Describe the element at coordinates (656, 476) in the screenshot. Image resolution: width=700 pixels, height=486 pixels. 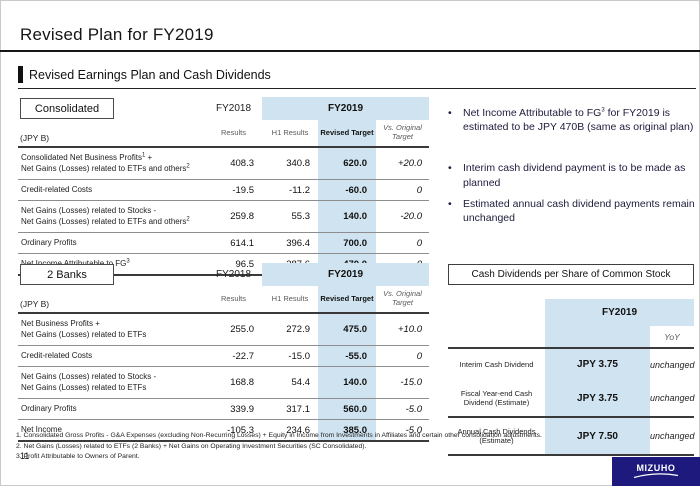
I see `logo-swoosh-icon` at that location.